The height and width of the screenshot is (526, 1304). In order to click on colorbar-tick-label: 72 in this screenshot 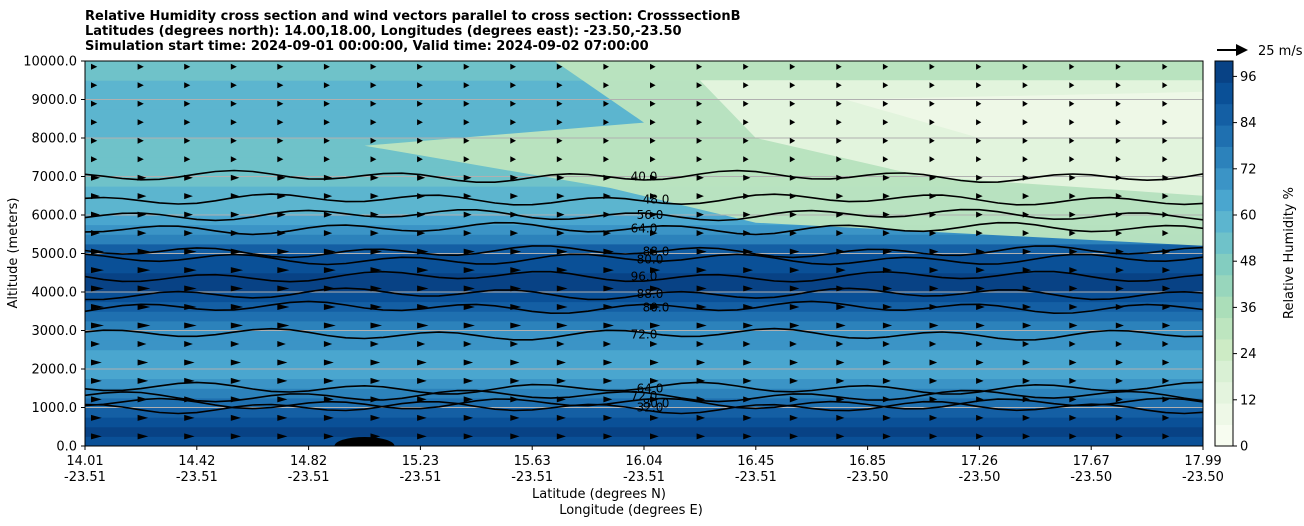, I will do `click(1248, 169)`.